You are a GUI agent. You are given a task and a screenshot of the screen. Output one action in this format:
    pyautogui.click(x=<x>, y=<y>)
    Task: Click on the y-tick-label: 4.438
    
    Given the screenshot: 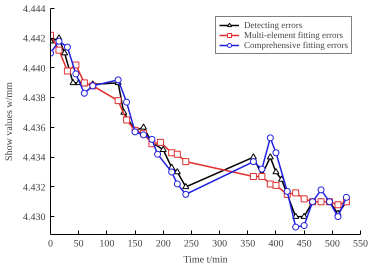 What is the action you would take?
    pyautogui.click(x=34, y=98)
    